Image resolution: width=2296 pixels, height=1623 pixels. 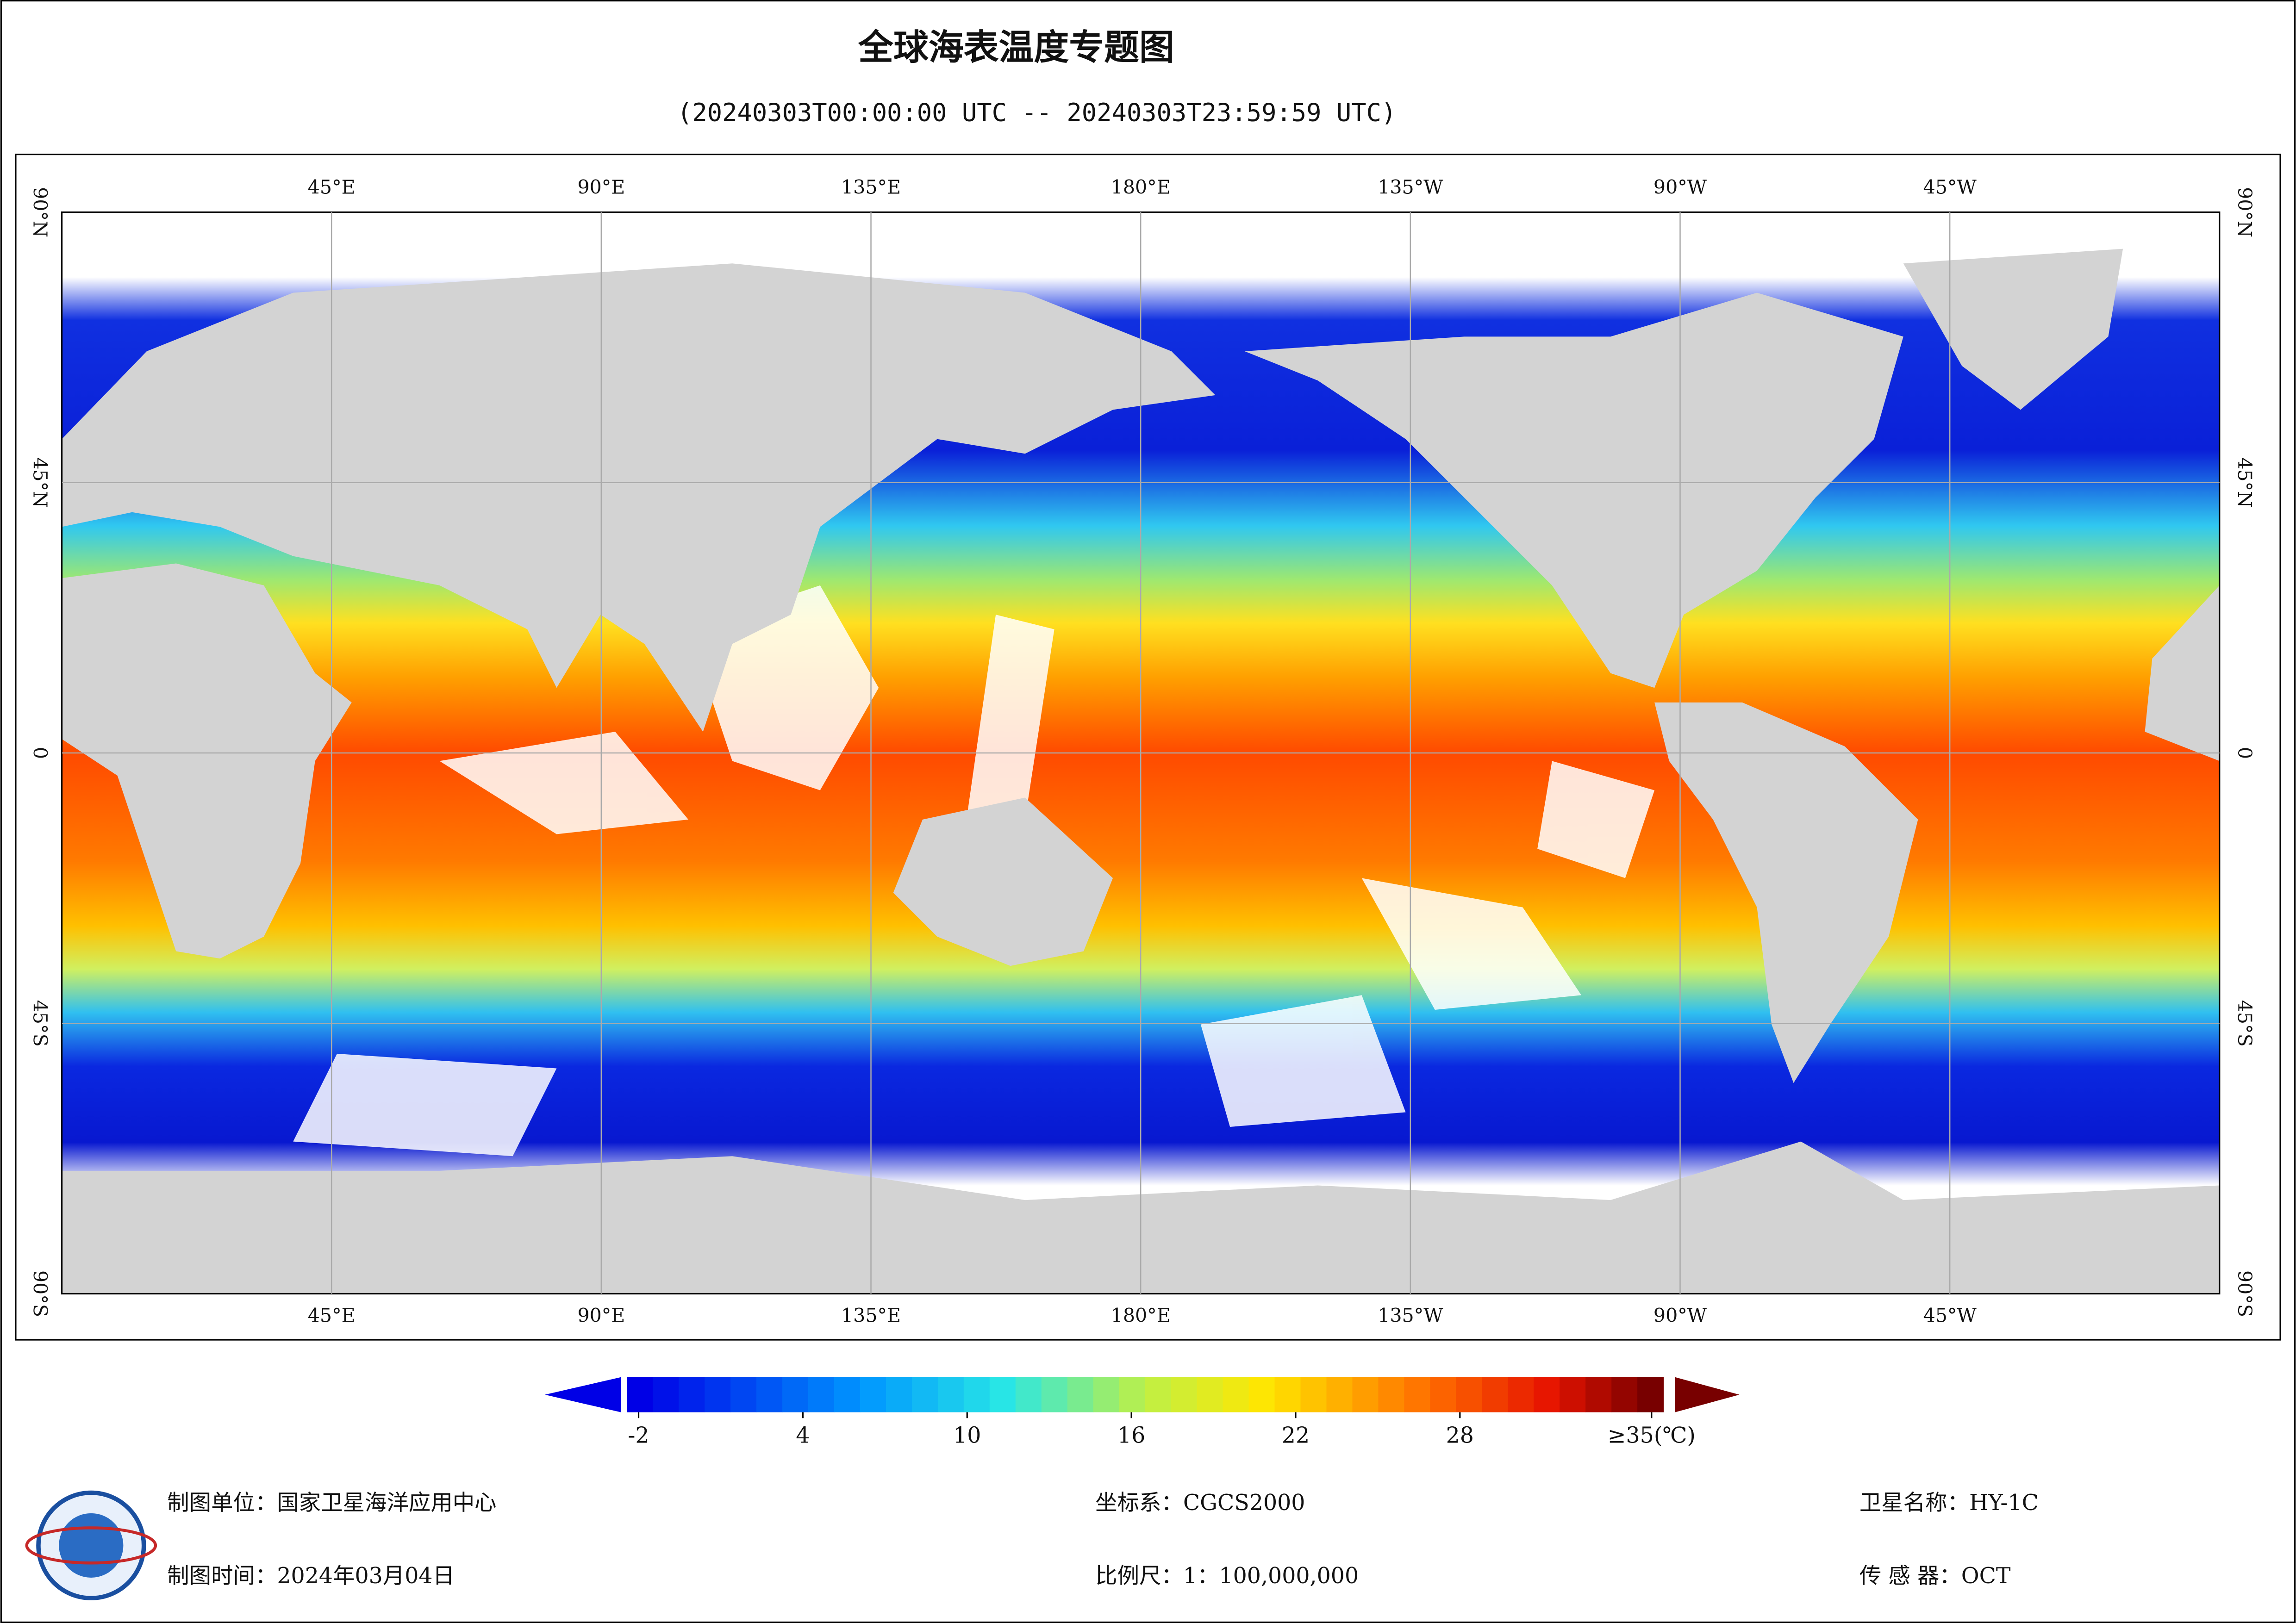 I want to click on footer-sensor: 传 感 器：OCT, so click(x=1935, y=1576).